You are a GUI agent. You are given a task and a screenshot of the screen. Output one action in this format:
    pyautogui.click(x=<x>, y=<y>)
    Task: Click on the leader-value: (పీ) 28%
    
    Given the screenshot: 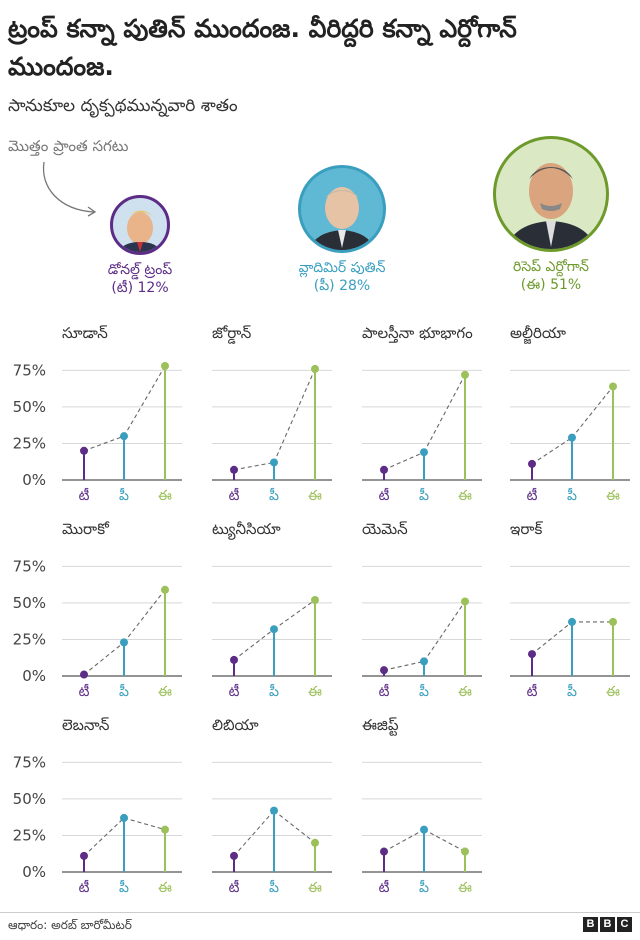 What is the action you would take?
    pyautogui.click(x=342, y=286)
    